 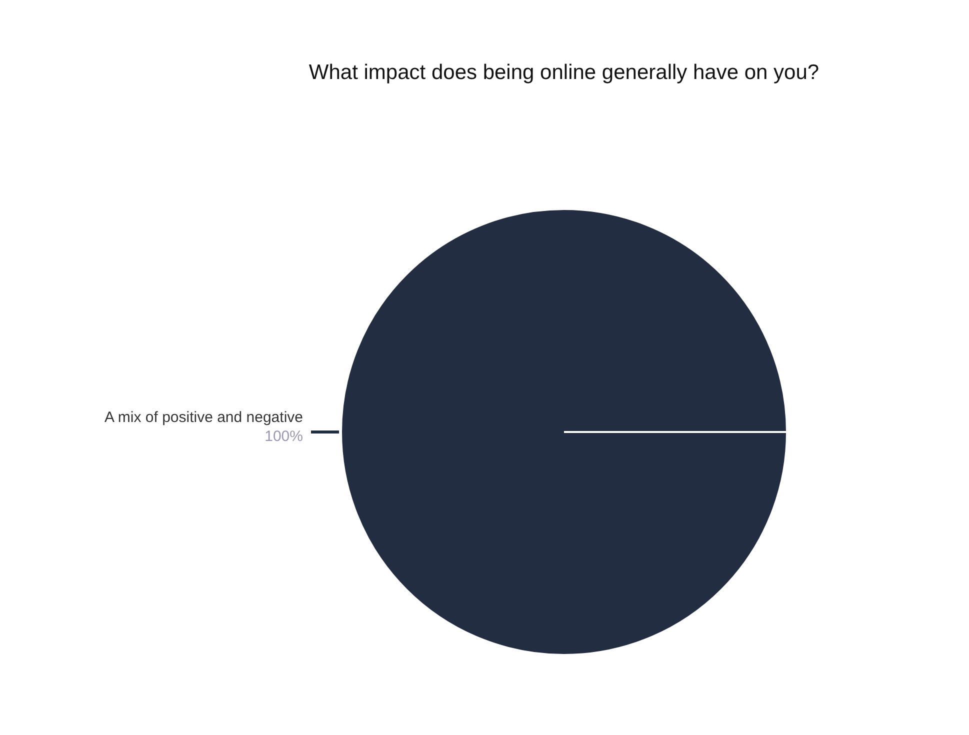 What do you see at coordinates (283, 437) in the screenshot?
I see `data-label: 100%` at bounding box center [283, 437].